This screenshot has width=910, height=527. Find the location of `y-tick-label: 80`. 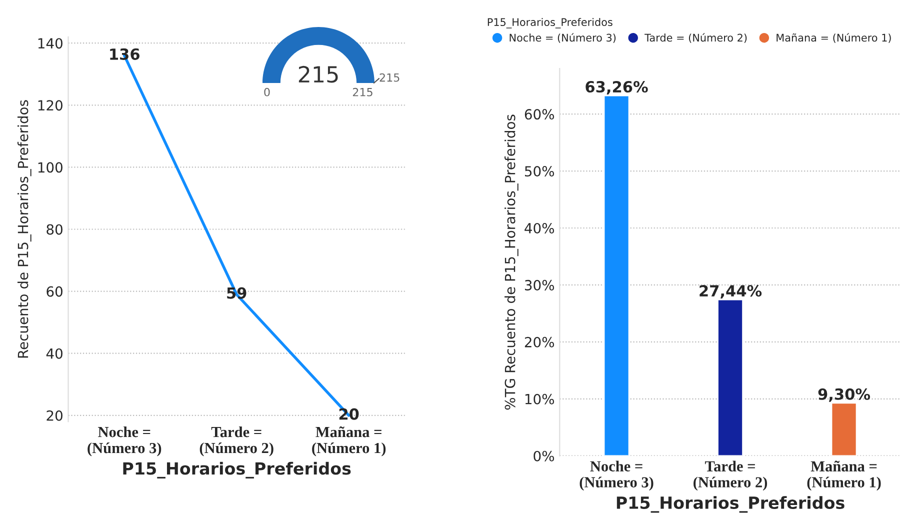

y-tick-label: 80 is located at coordinates (54, 229).